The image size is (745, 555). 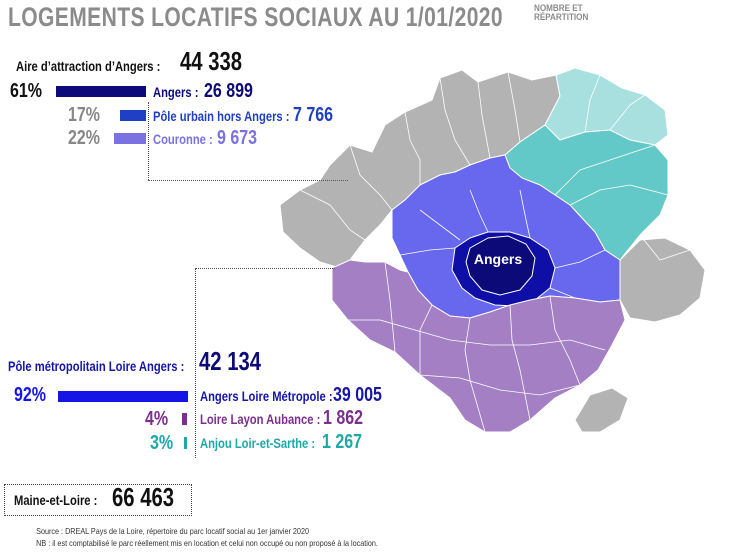 What do you see at coordinates (230, 361) in the screenshot?
I see `pole-total: 42 134` at bounding box center [230, 361].